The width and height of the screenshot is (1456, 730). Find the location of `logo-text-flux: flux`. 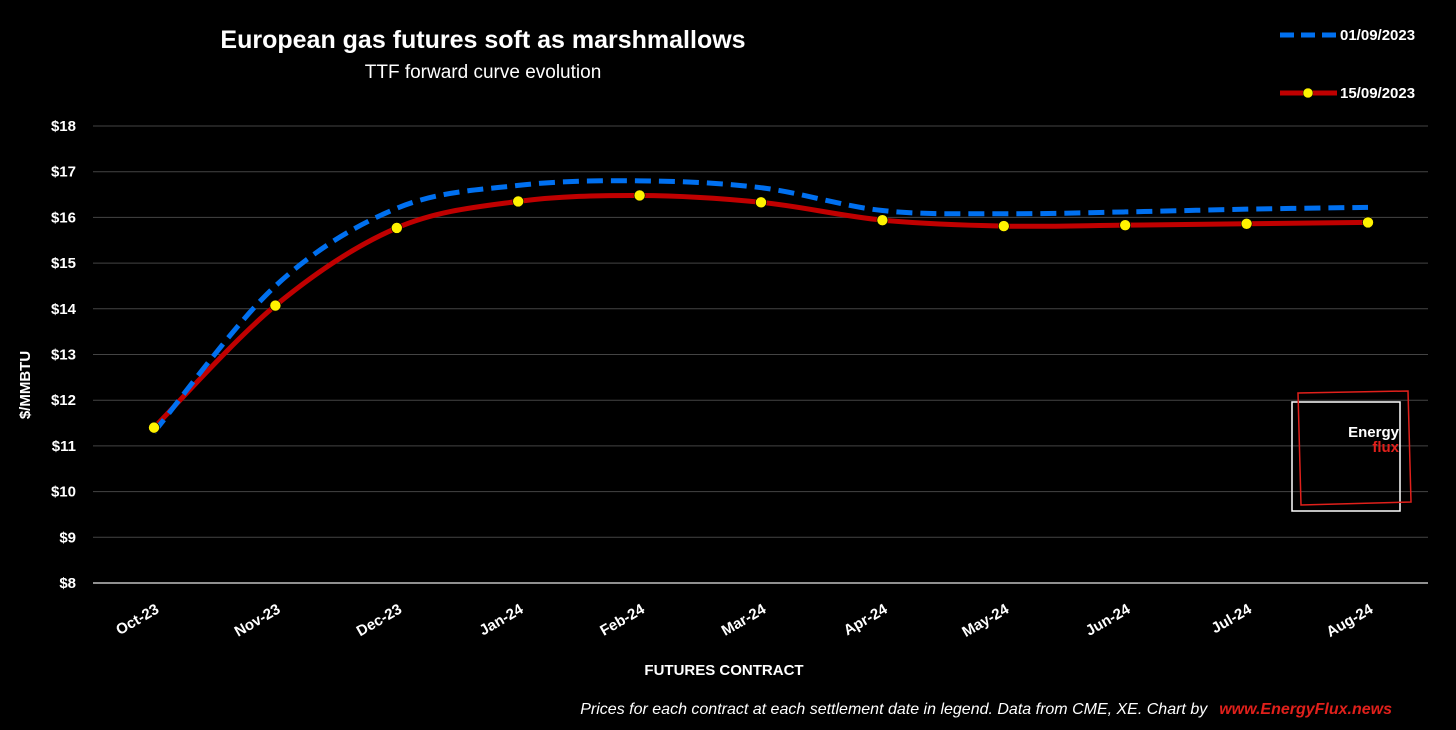

logo-text-flux: flux is located at coordinates (1385, 447).